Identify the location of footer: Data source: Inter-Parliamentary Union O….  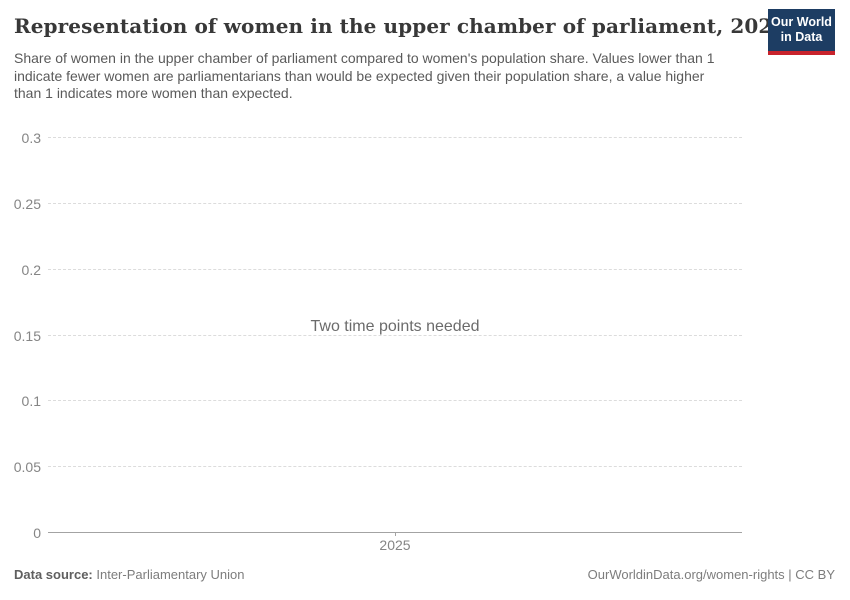
(424, 574).